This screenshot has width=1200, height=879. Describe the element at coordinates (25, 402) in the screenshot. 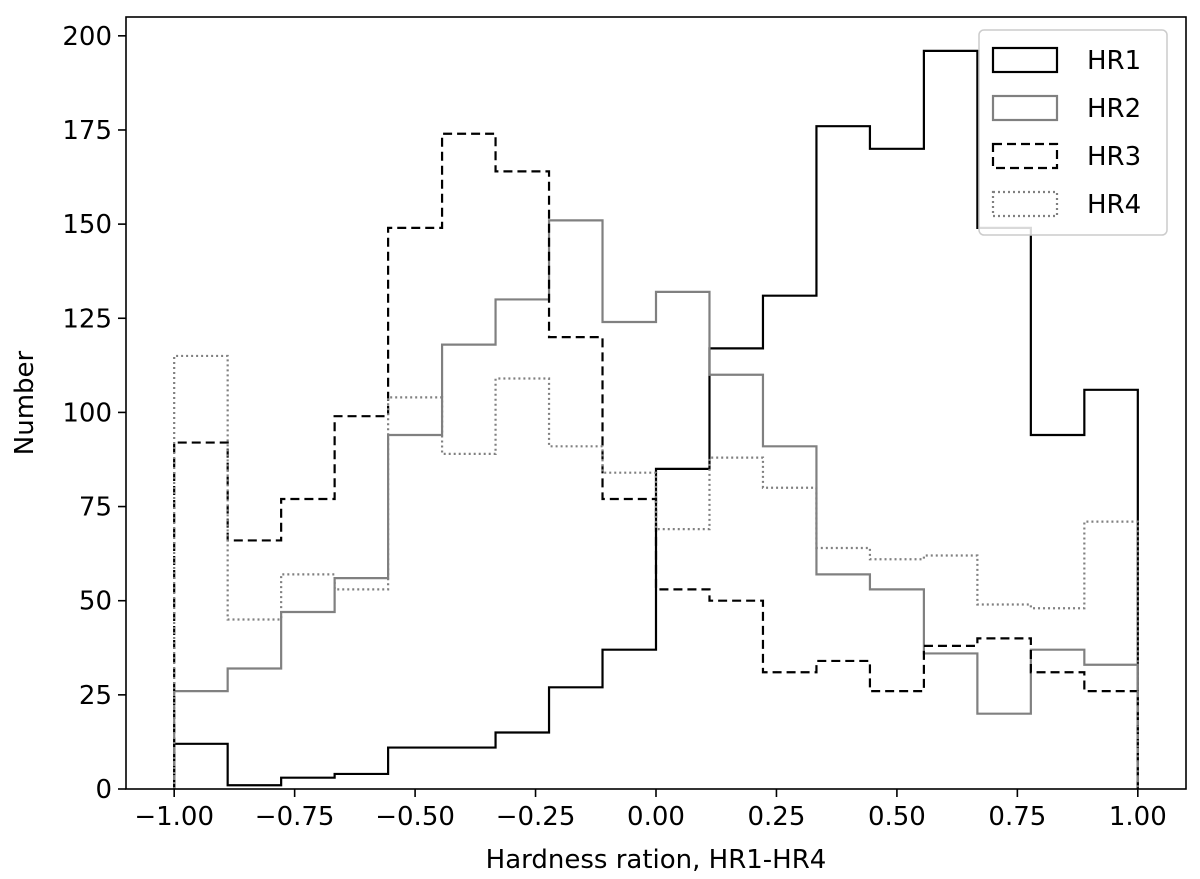

I see `y-axis-label: Number` at that location.